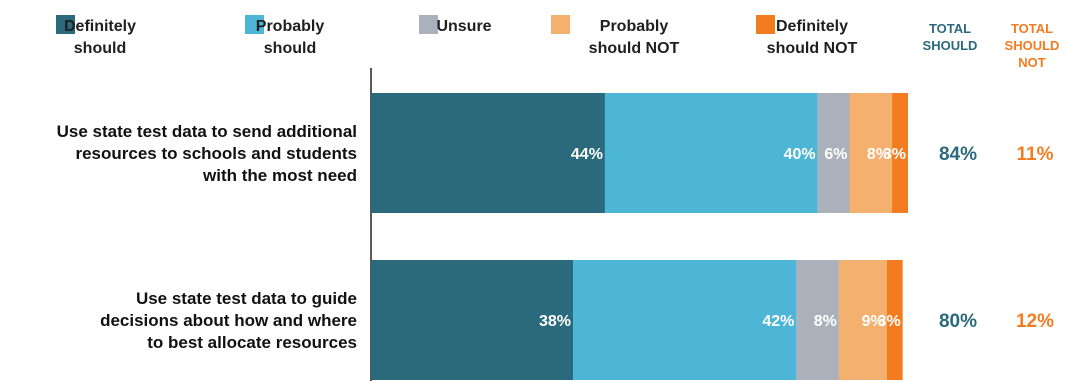  Describe the element at coordinates (878, 154) in the screenshot. I see `data-label-1-4: 8%` at that location.